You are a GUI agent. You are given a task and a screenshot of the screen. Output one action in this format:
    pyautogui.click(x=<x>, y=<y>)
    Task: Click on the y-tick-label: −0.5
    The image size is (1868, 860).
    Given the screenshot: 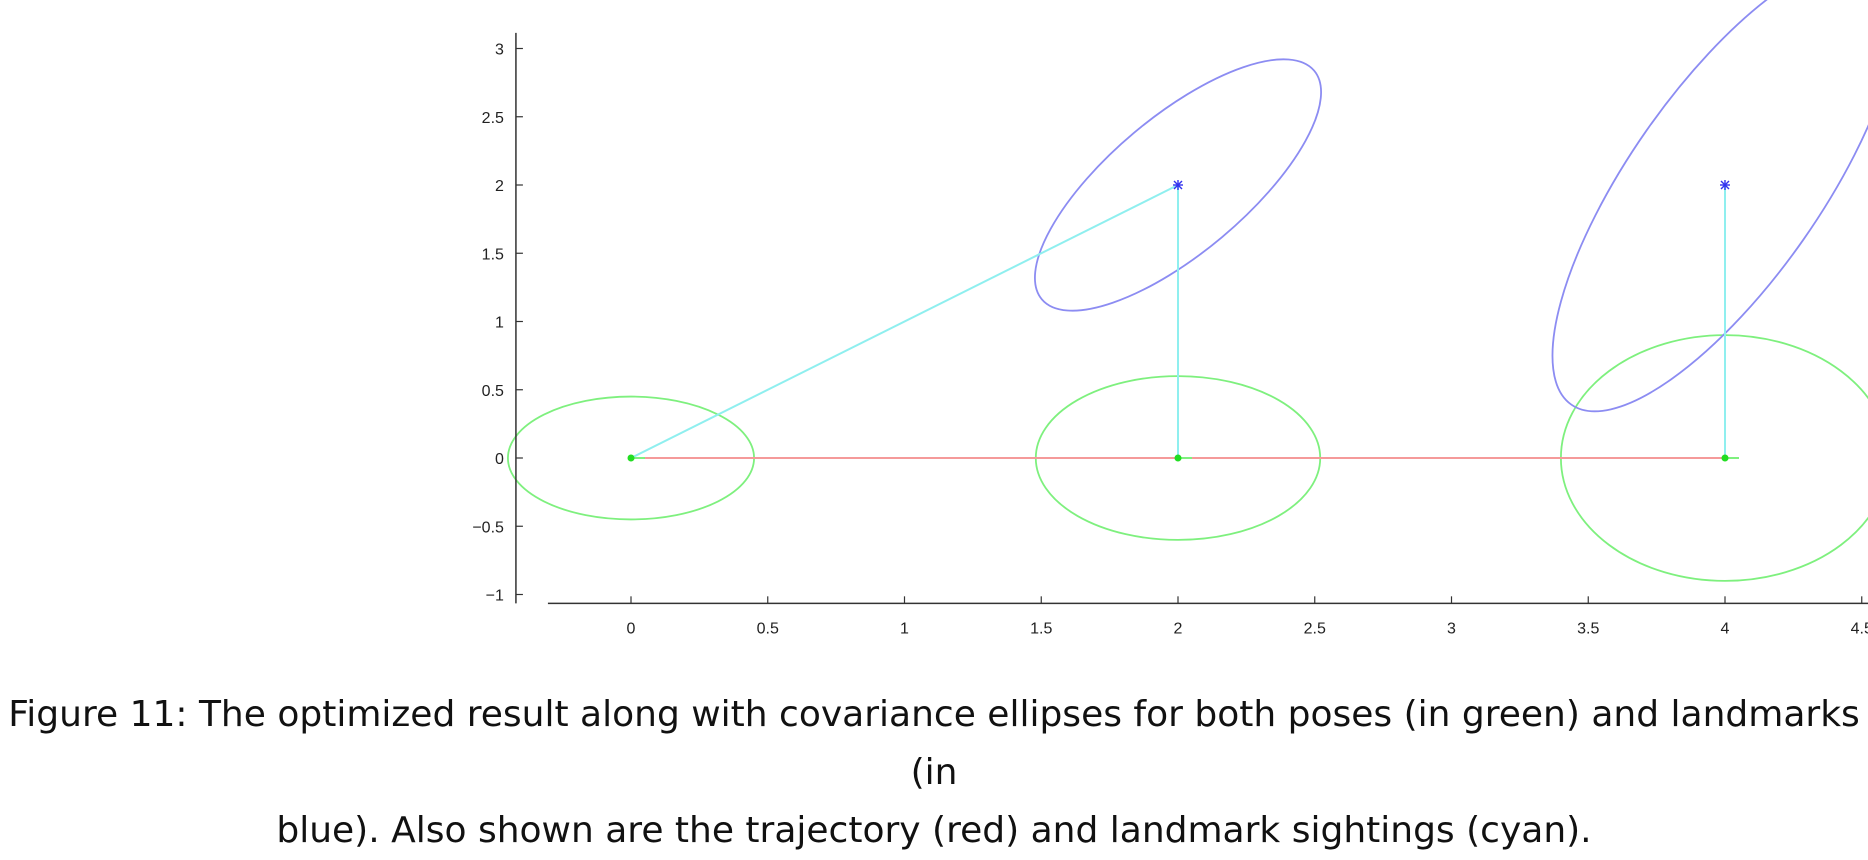 What is the action you would take?
    pyautogui.click(x=488, y=527)
    